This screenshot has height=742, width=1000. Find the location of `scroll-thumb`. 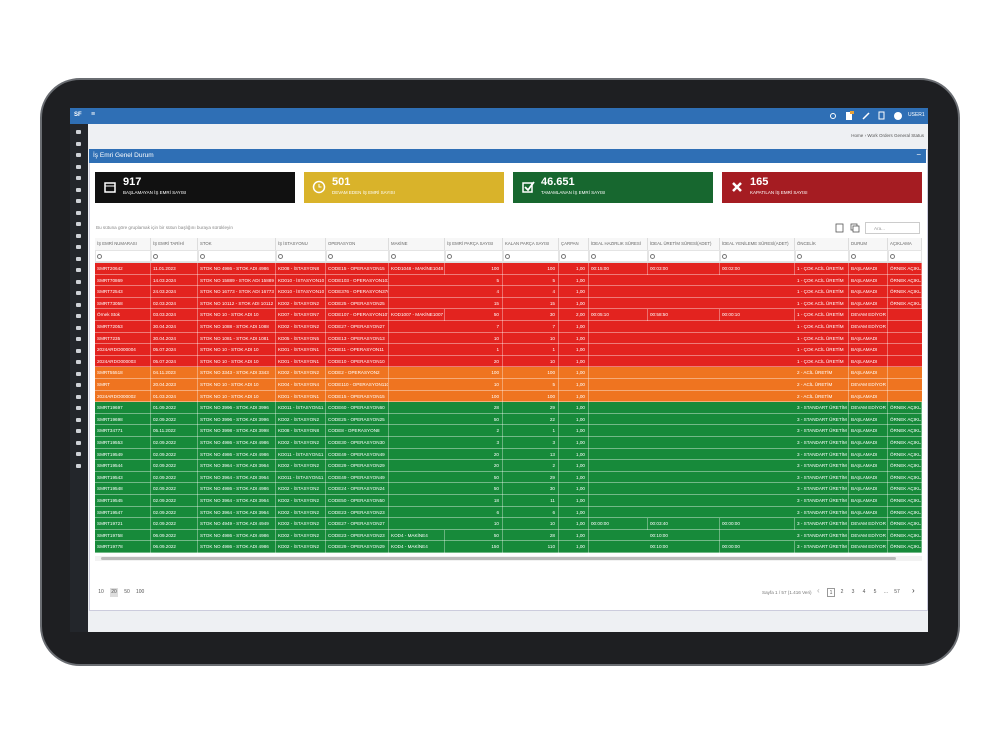

scroll-thumb is located at coordinates (498, 558).